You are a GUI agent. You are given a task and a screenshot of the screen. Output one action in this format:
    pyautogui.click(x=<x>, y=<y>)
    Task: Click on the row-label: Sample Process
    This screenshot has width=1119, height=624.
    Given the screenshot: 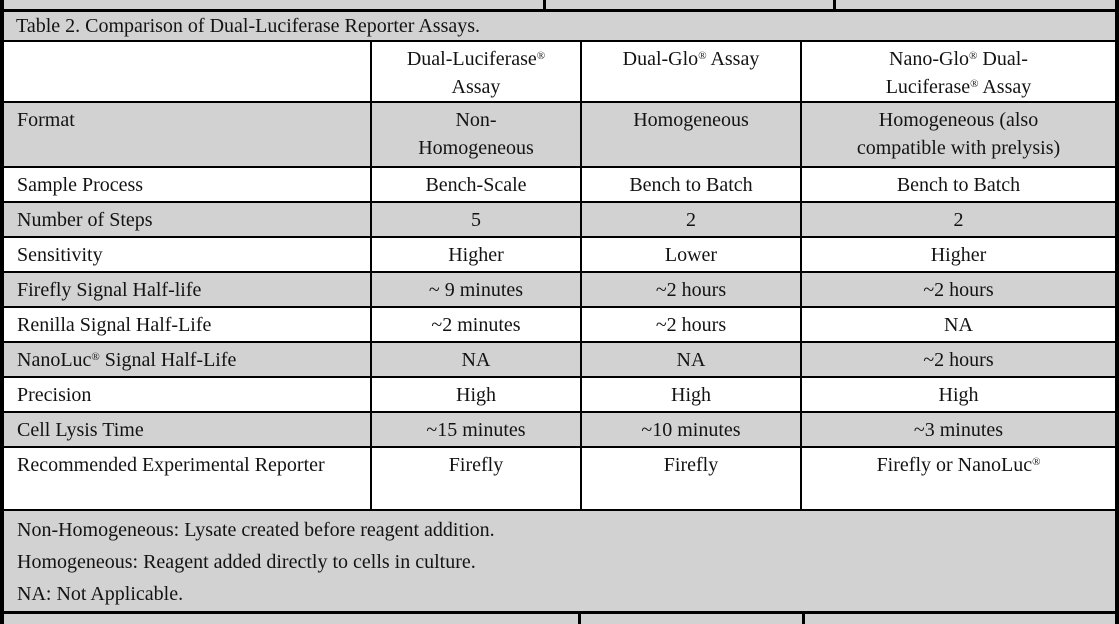 What is the action you would take?
    pyautogui.click(x=188, y=184)
    